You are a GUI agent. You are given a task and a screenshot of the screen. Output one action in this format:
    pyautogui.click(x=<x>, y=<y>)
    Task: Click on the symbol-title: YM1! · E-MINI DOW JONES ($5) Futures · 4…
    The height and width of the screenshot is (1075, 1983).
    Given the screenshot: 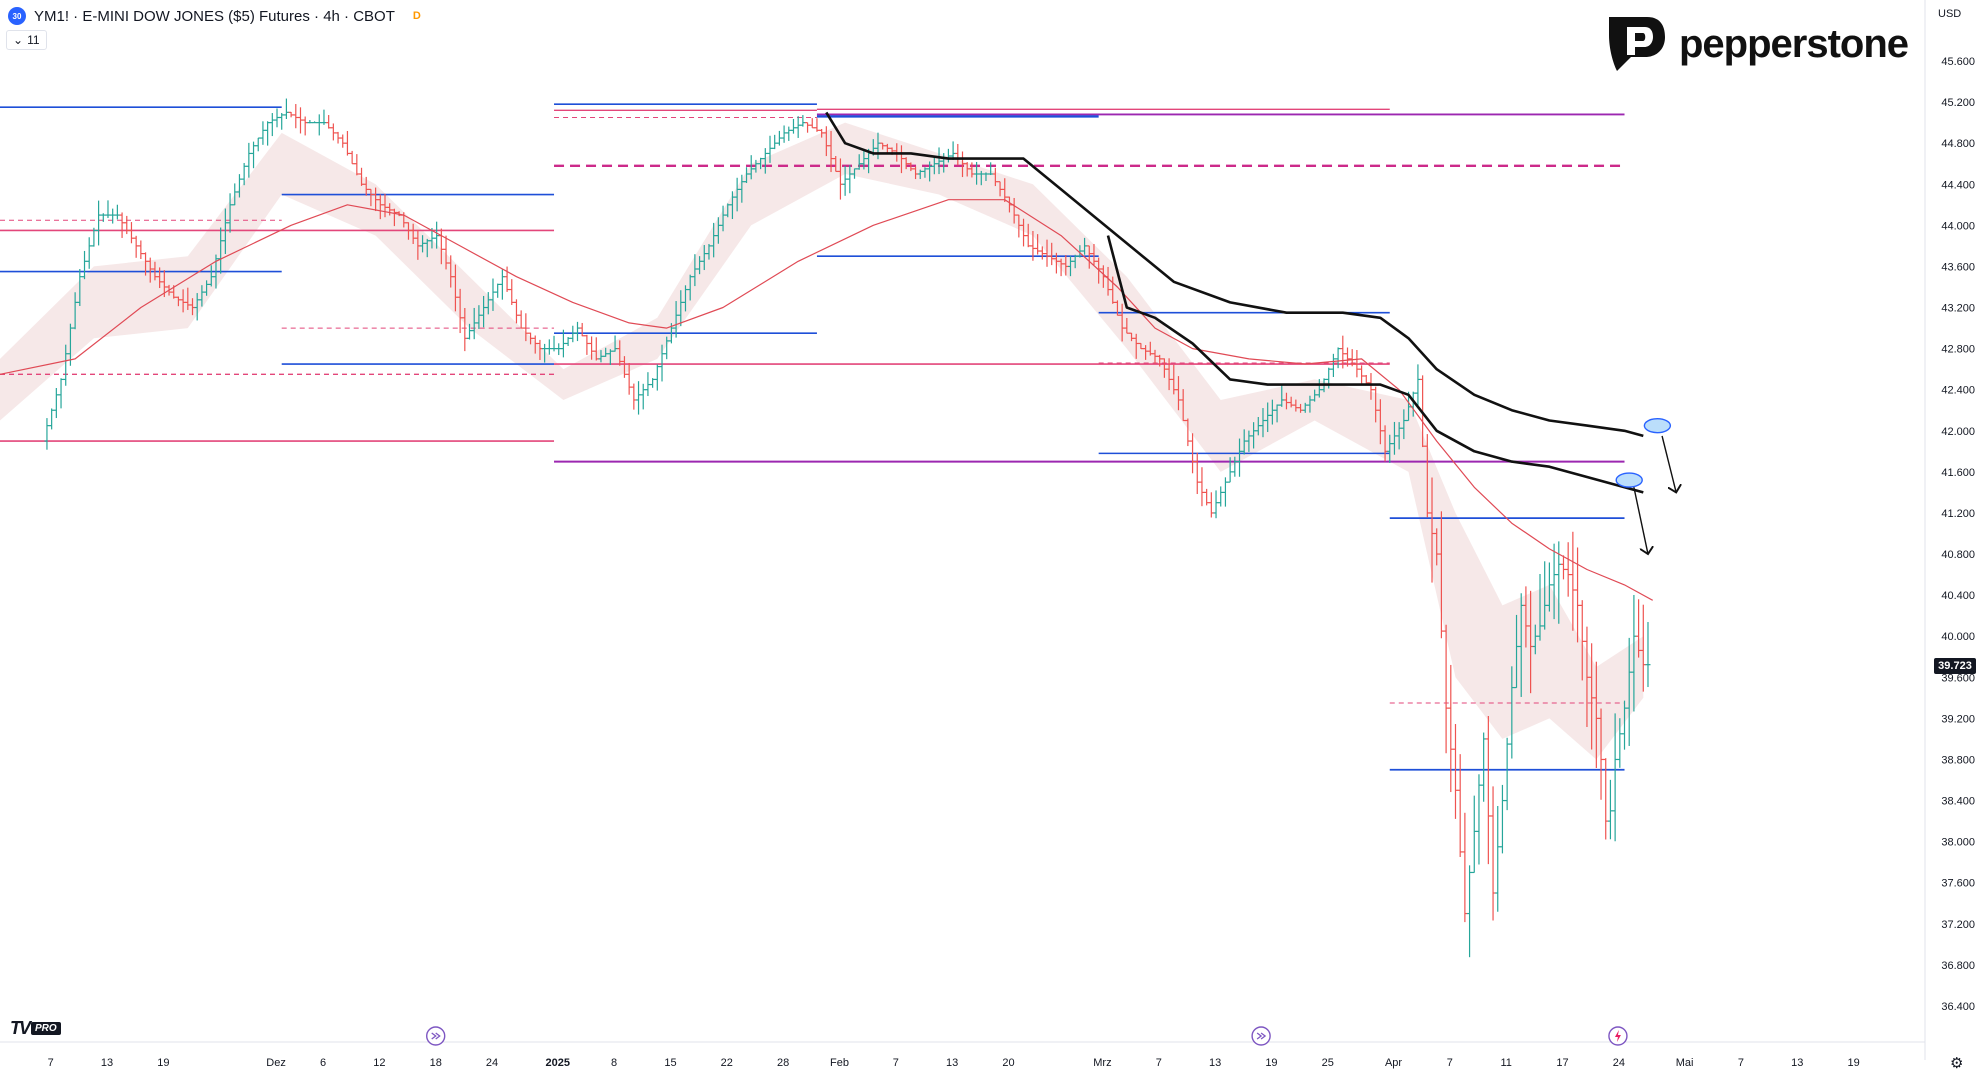 What is the action you would take?
    pyautogui.click(x=214, y=16)
    